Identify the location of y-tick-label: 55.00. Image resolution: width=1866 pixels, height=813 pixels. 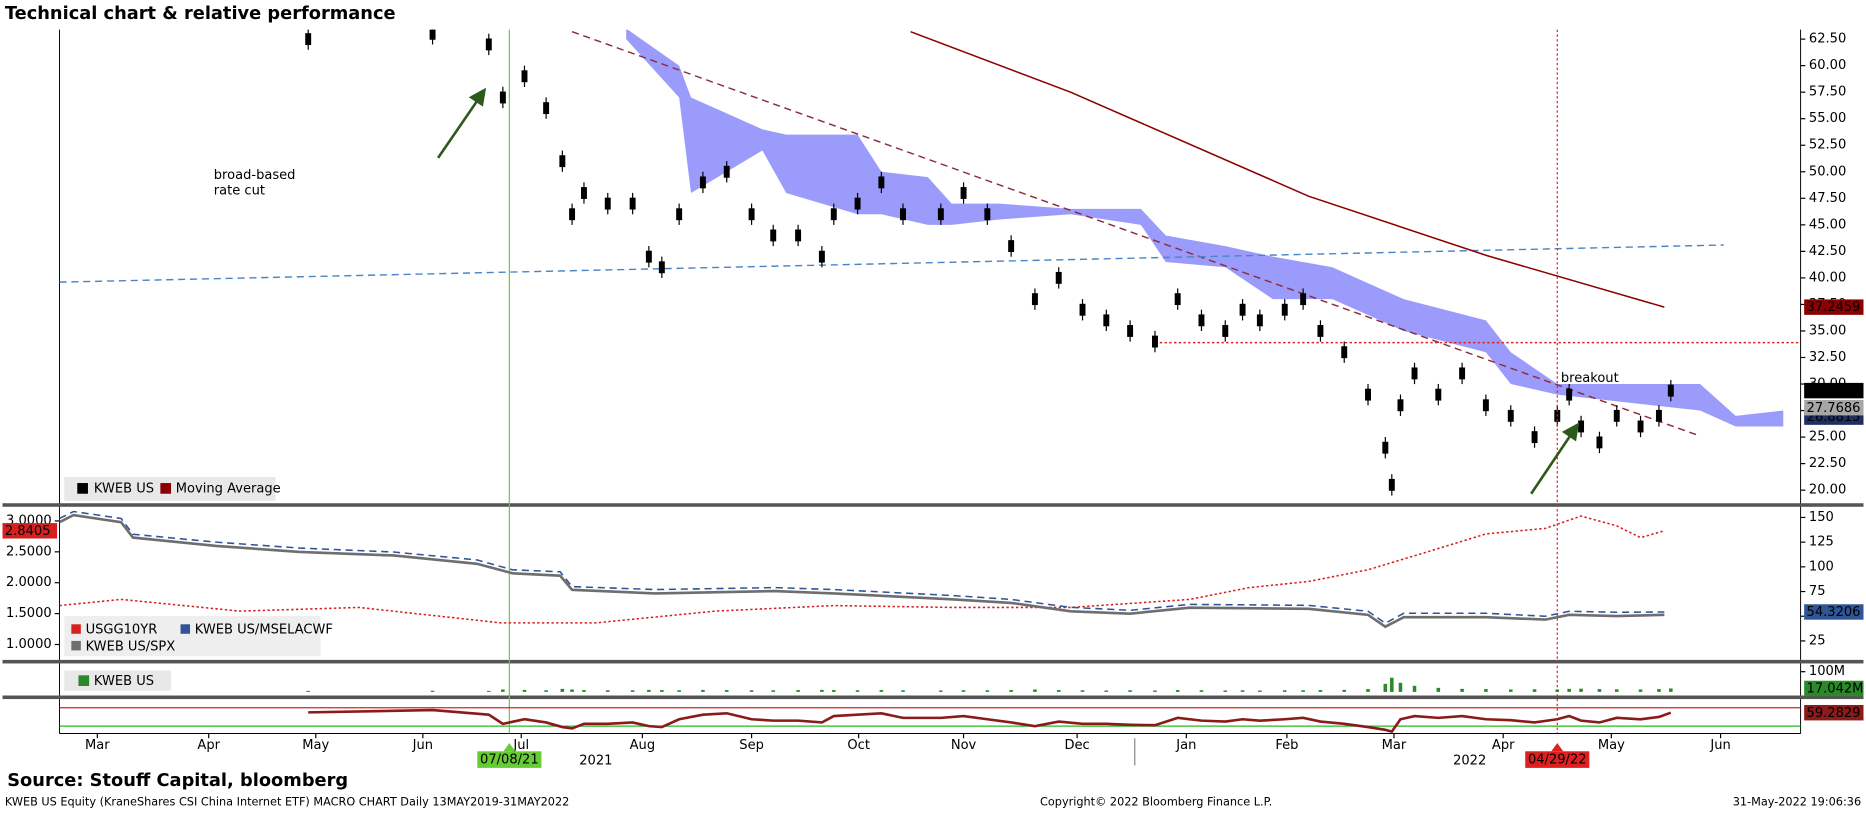
(1827, 118).